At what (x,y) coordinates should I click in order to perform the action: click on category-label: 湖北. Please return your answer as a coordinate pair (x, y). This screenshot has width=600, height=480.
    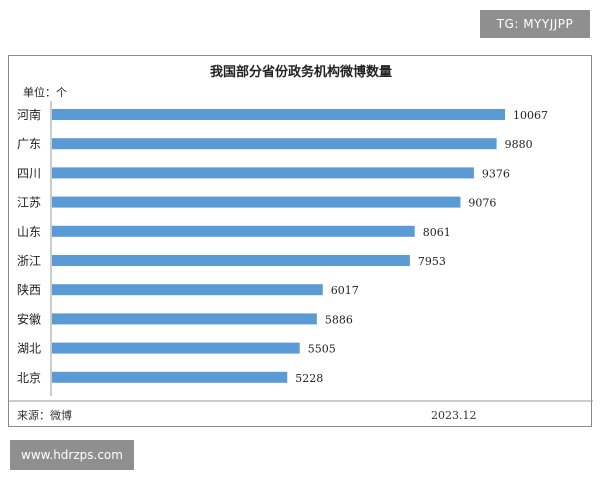
    Looking at the image, I should click on (29, 348).